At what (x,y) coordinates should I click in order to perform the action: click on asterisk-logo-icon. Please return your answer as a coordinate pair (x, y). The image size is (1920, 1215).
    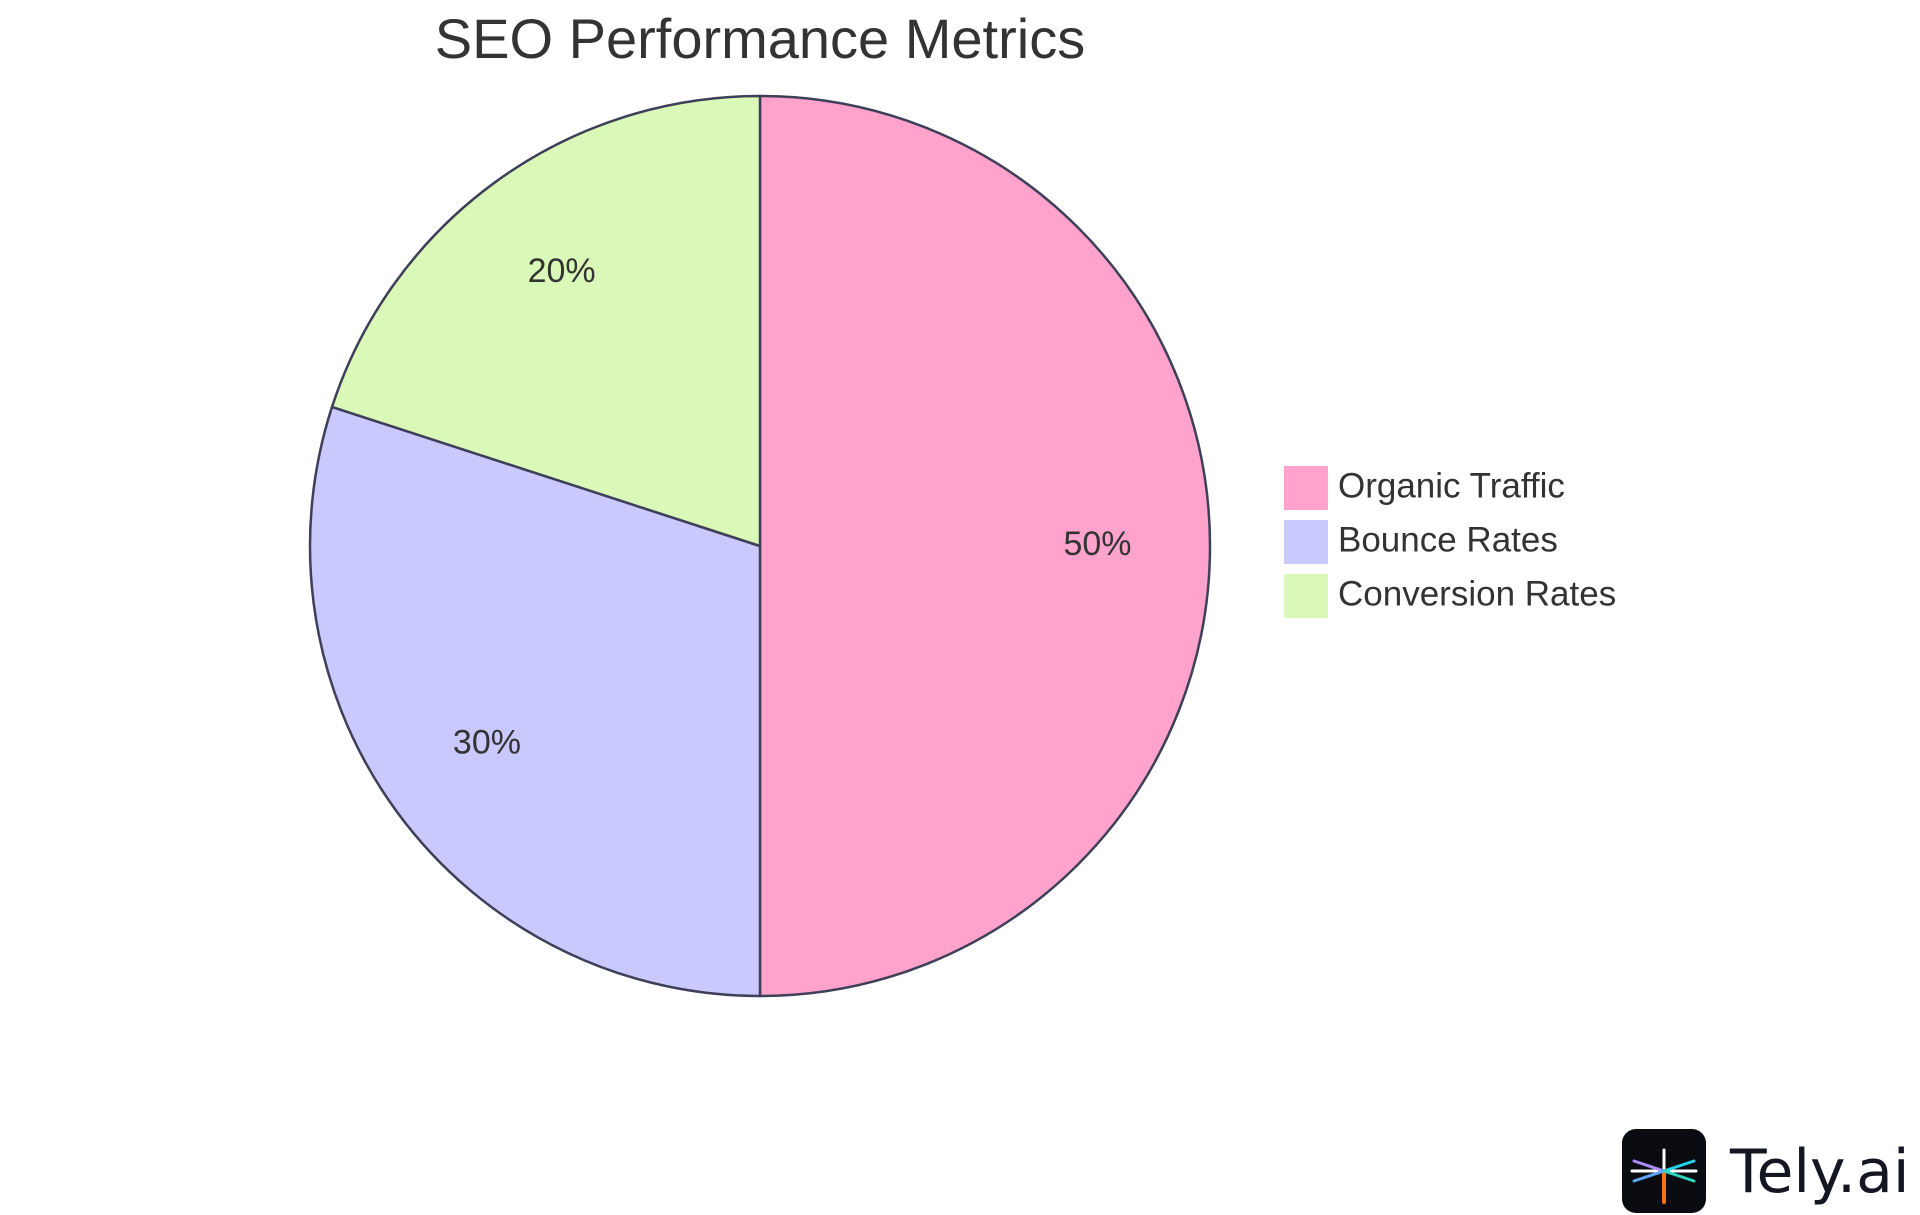
    Looking at the image, I should click on (1664, 1171).